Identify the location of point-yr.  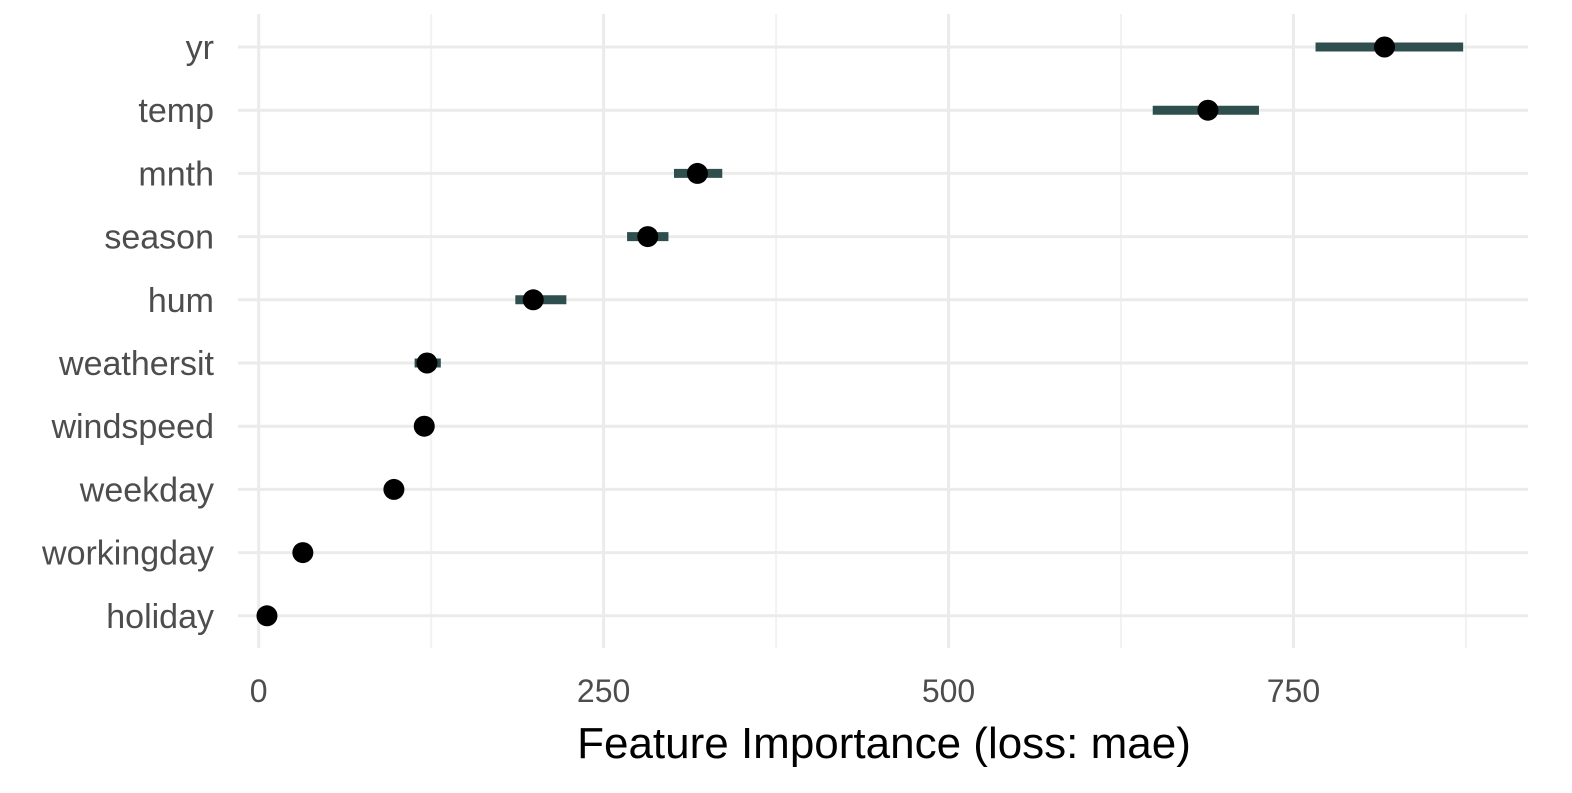
(1385, 47).